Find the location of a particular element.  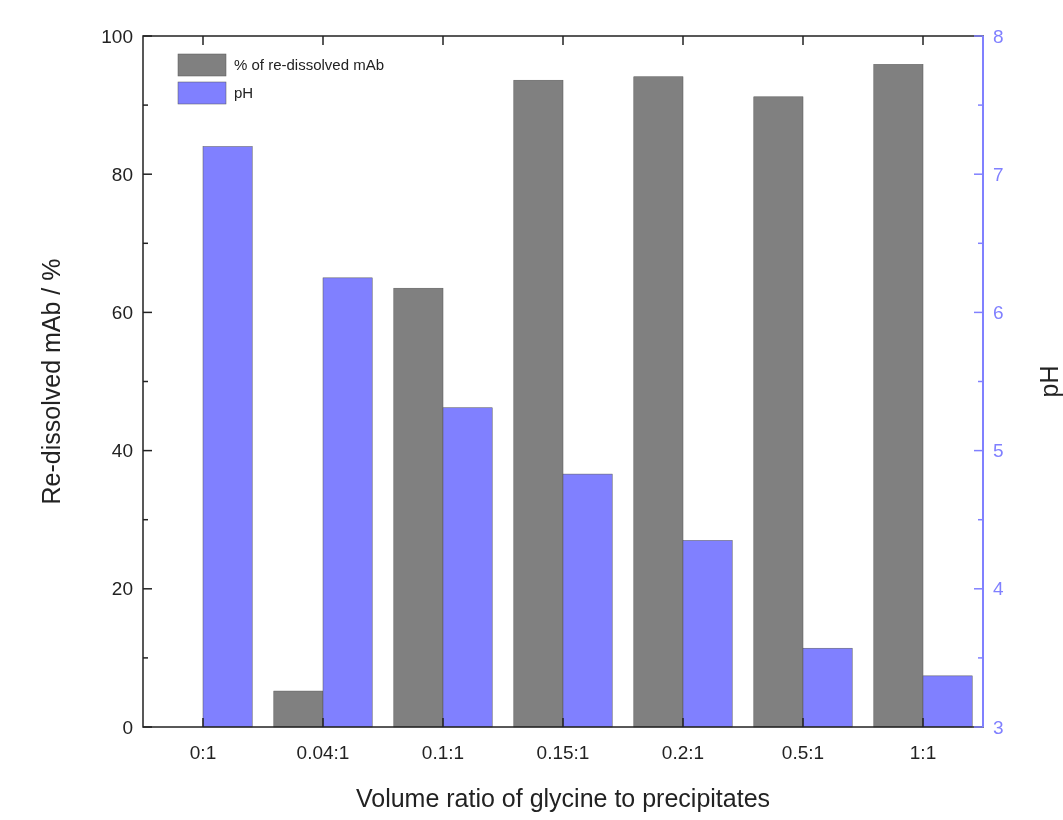

x-tick-label: 0.2:1 is located at coordinates (683, 752).